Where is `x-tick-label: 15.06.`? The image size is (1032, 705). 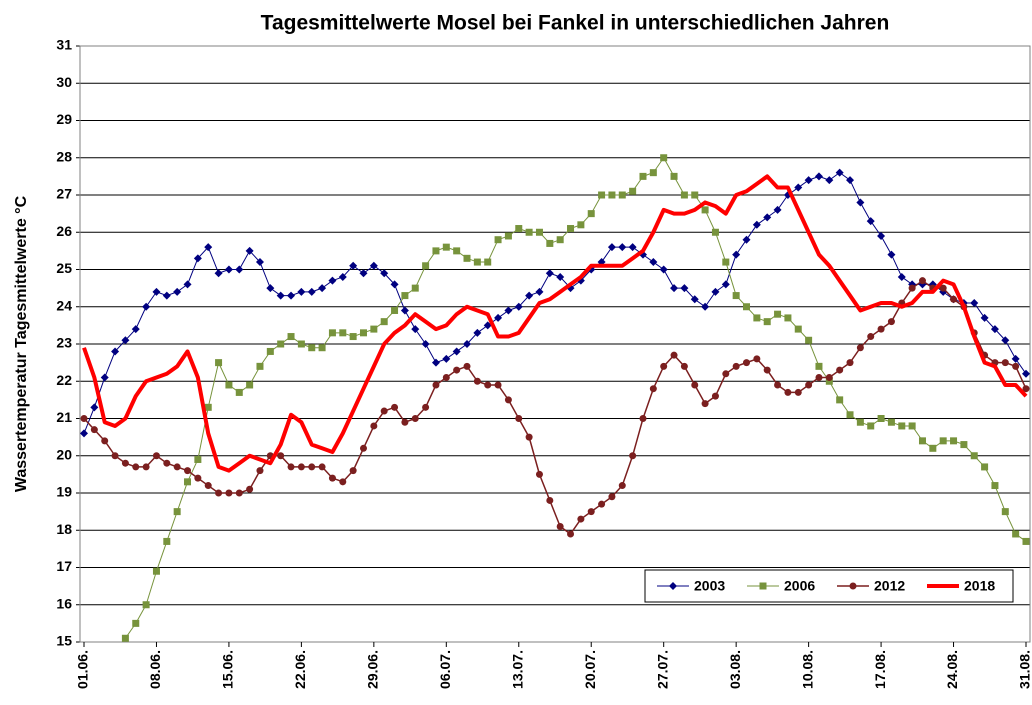 x-tick-label: 15.06. is located at coordinates (228, 669).